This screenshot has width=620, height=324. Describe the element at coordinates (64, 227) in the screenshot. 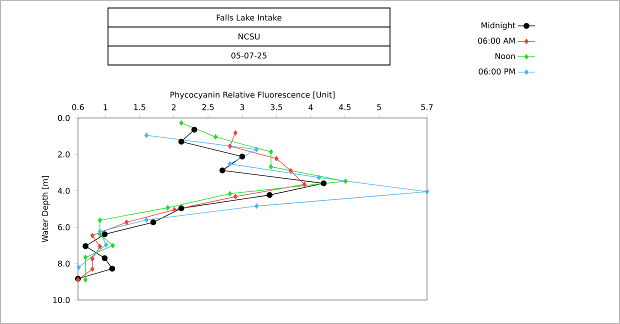

I see `y-tick-label: 6.0` at that location.